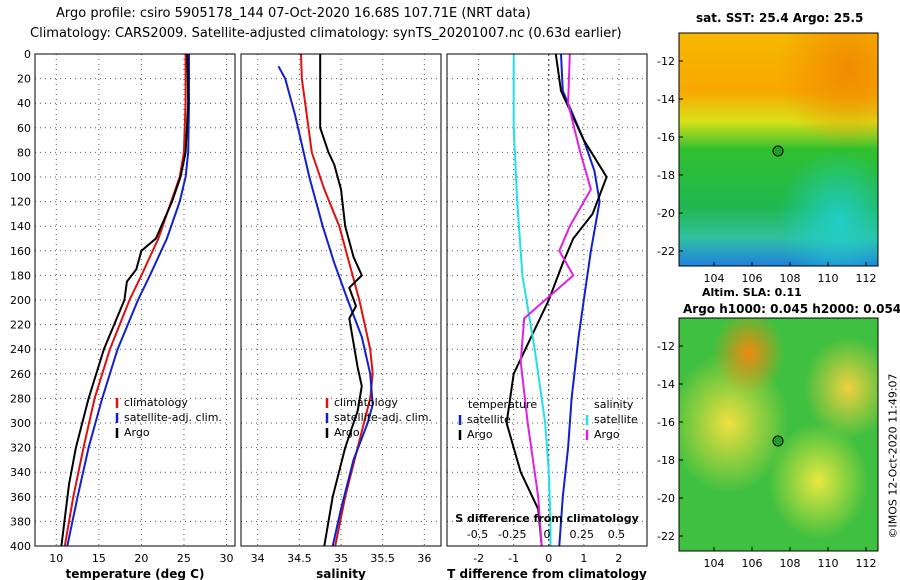 The image size is (900, 580). I want to click on y-tick-label: 20, so click(24, 79).